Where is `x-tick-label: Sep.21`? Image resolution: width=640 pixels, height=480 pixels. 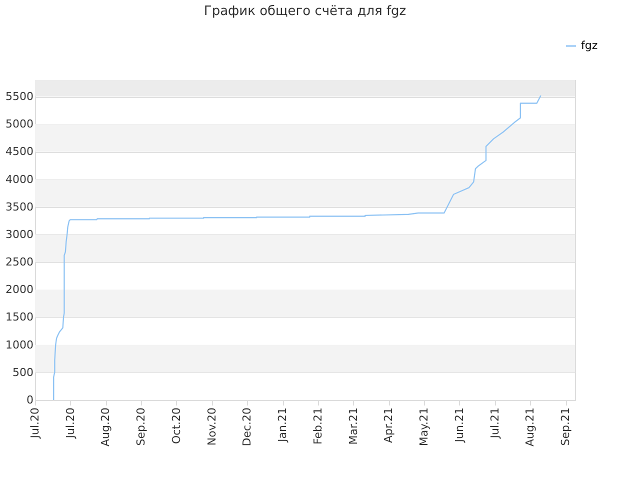 x-tick-label: Sep.21 is located at coordinates (565, 427).